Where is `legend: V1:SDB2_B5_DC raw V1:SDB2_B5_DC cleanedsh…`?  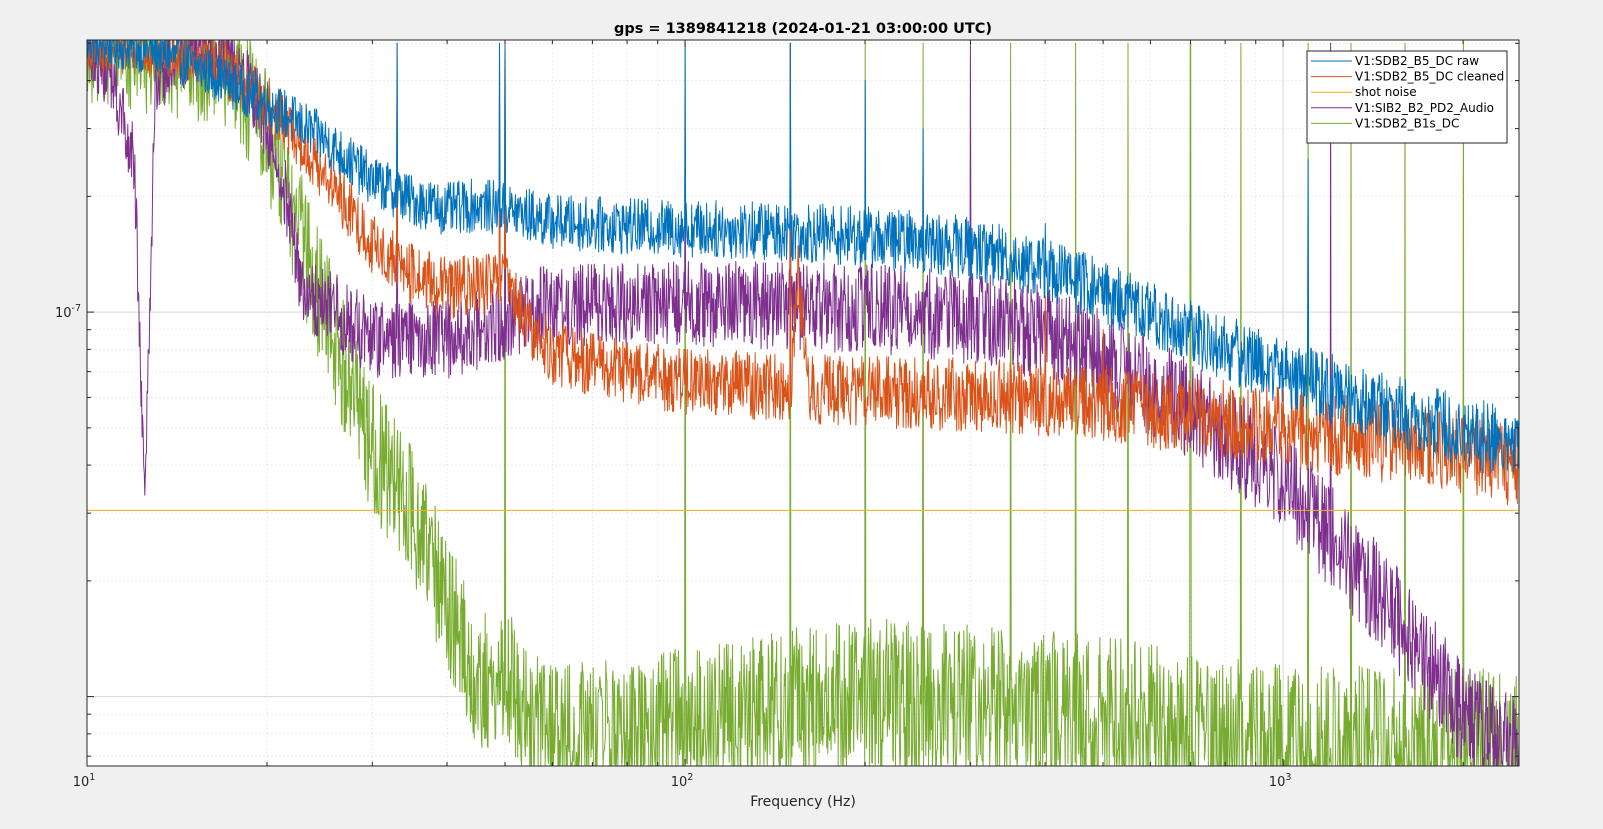 legend: V1:SDB2_B5_DC raw V1:SDB2_B5_DC cleanedsh… is located at coordinates (1407, 97).